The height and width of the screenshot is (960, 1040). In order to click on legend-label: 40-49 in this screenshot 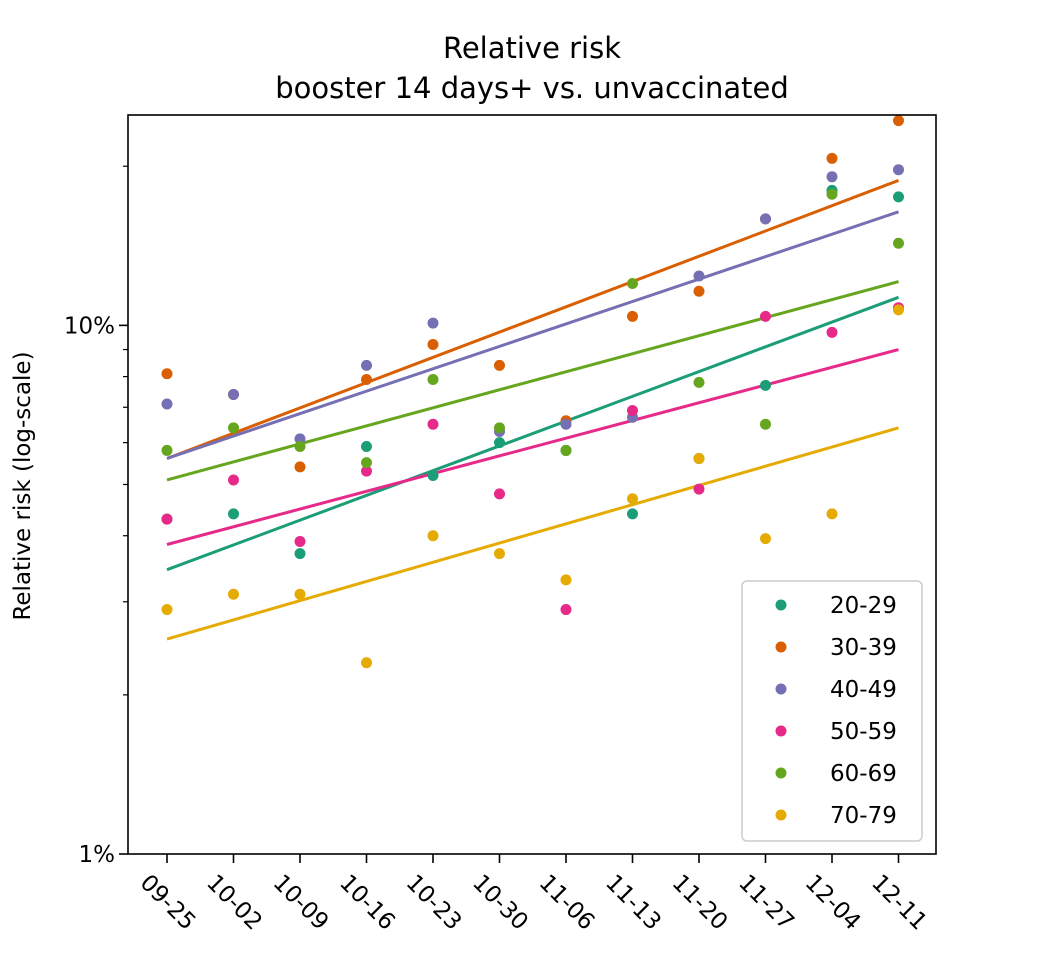, I will do `click(863, 690)`.